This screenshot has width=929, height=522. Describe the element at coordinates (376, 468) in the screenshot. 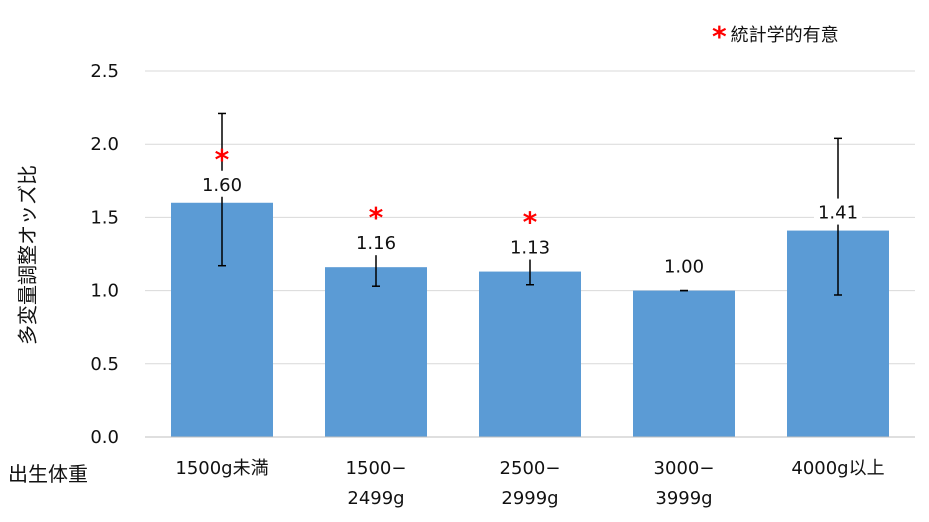

I see `x-tick-label: 1500−` at that location.